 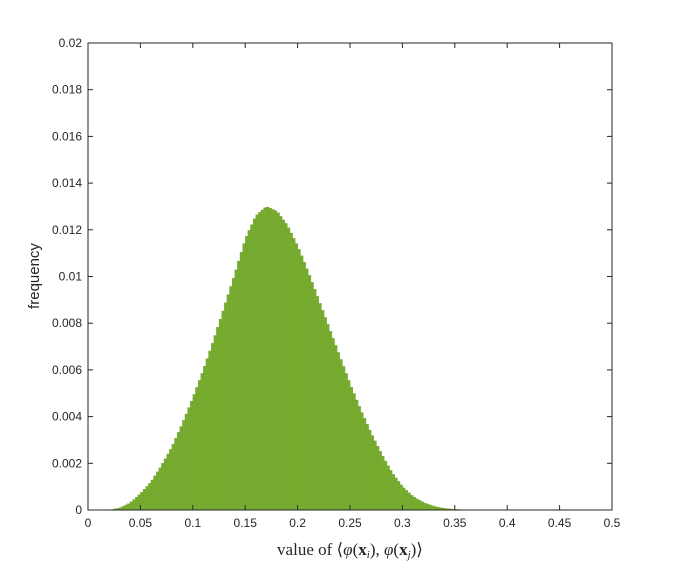 What do you see at coordinates (507, 523) in the screenshot?
I see `x-tick-label: 0.4` at bounding box center [507, 523].